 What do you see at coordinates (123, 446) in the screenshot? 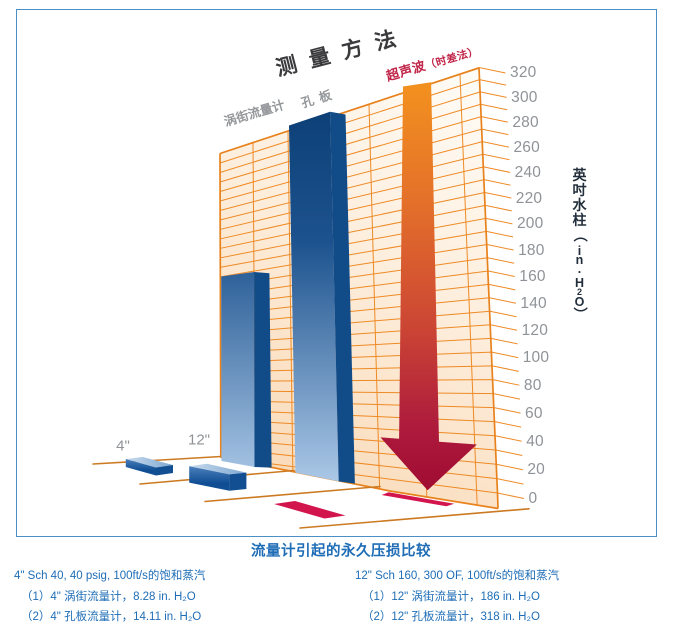
I see `row-label-4in: 4"` at bounding box center [123, 446].